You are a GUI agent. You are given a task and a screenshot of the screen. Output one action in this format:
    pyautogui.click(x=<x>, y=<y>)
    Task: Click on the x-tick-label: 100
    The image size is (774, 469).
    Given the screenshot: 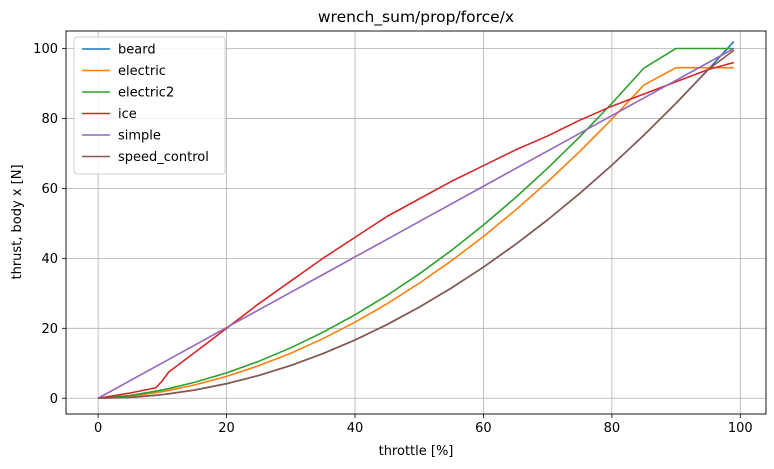 What is the action you would take?
    pyautogui.click(x=740, y=428)
    